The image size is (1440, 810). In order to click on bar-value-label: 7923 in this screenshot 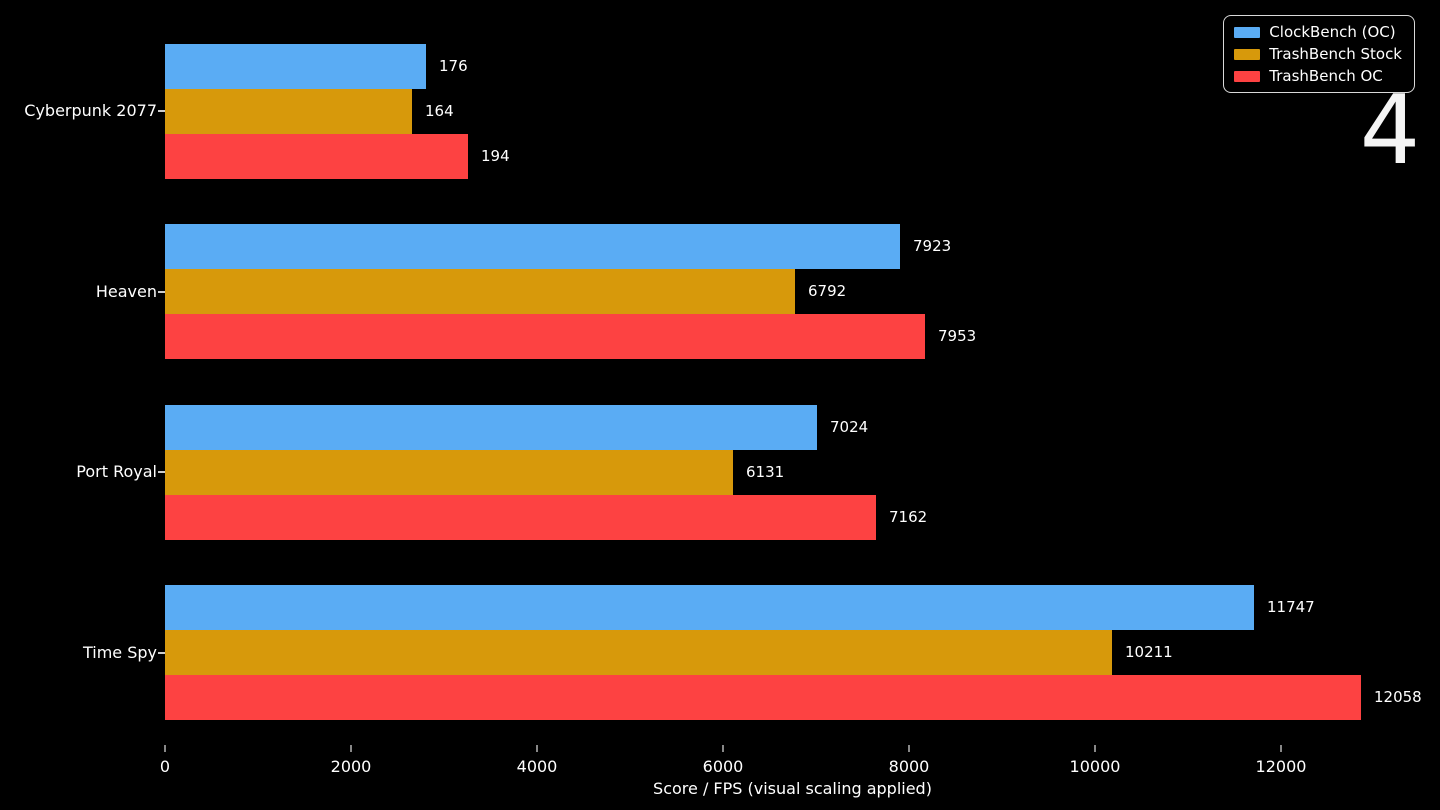, I will do `click(932, 246)`.